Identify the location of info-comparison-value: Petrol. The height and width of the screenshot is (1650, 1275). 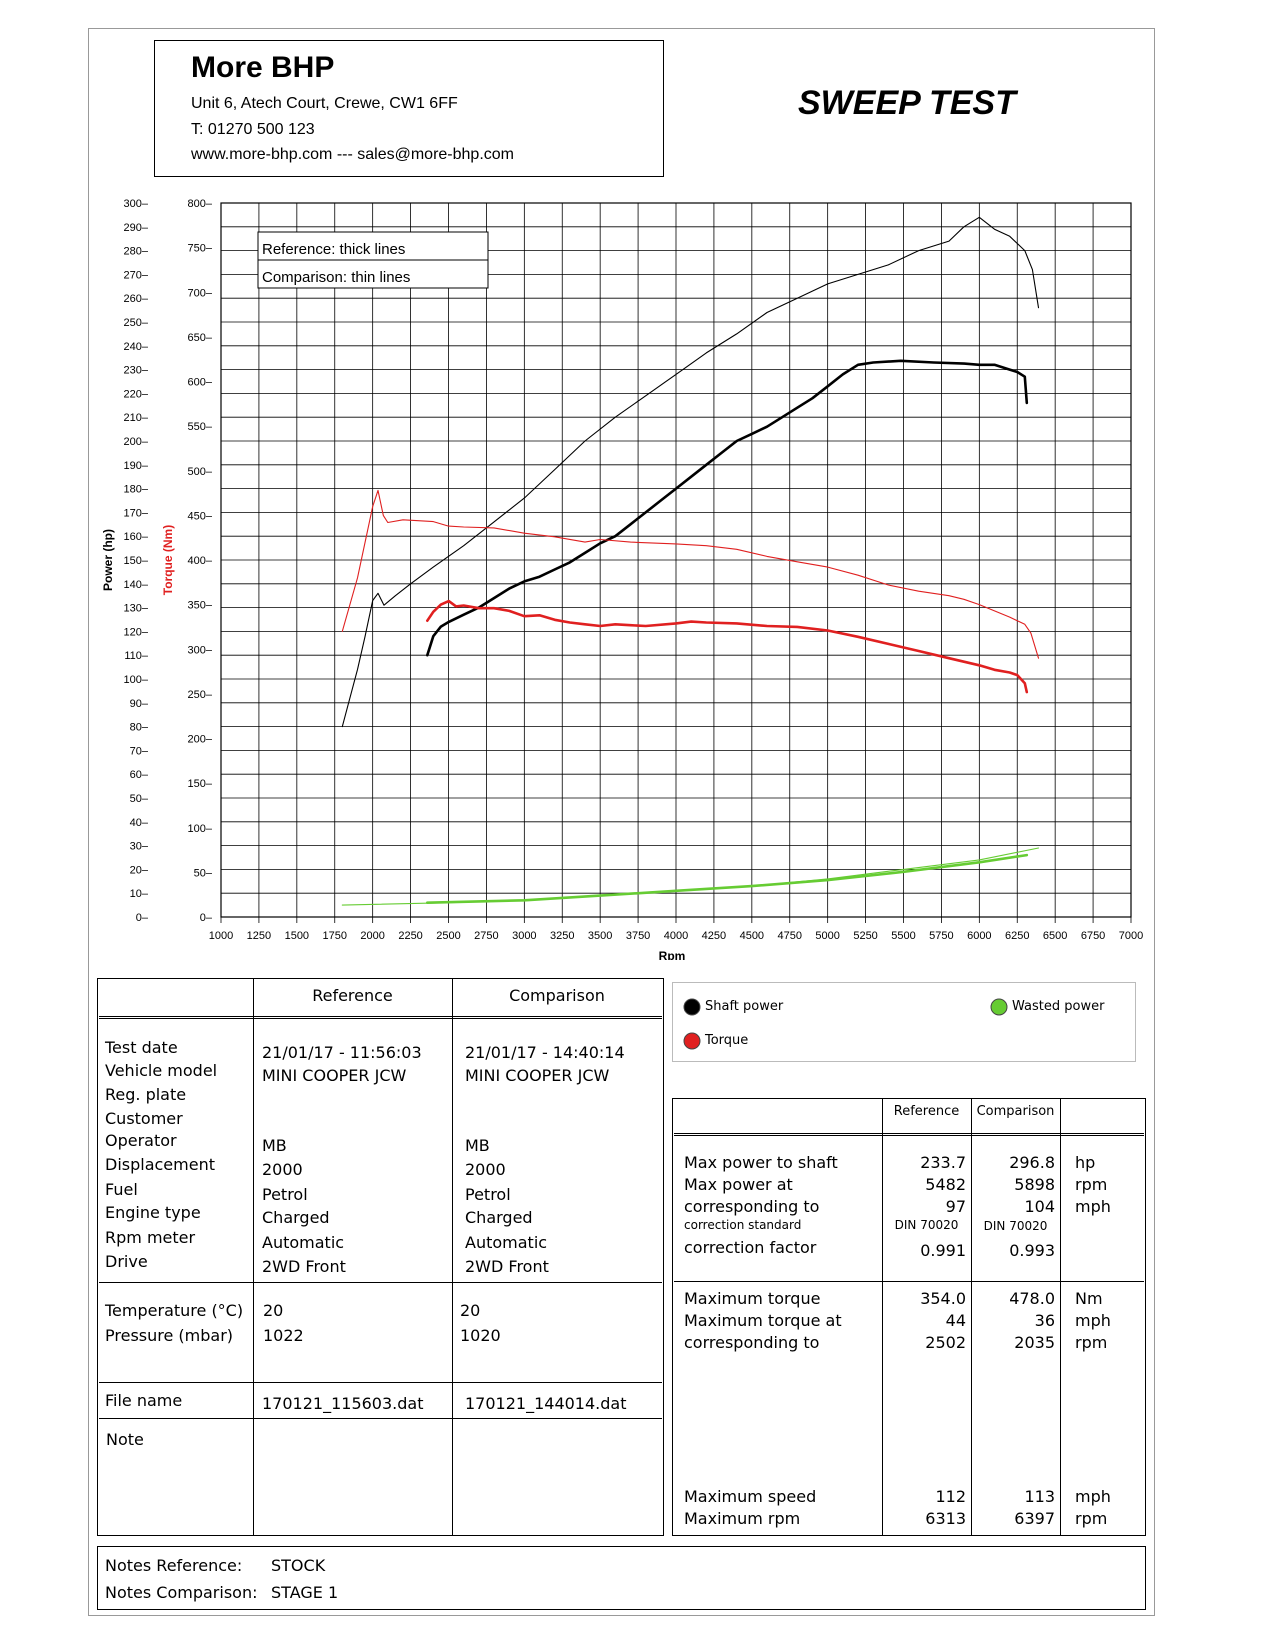
(488, 1194).